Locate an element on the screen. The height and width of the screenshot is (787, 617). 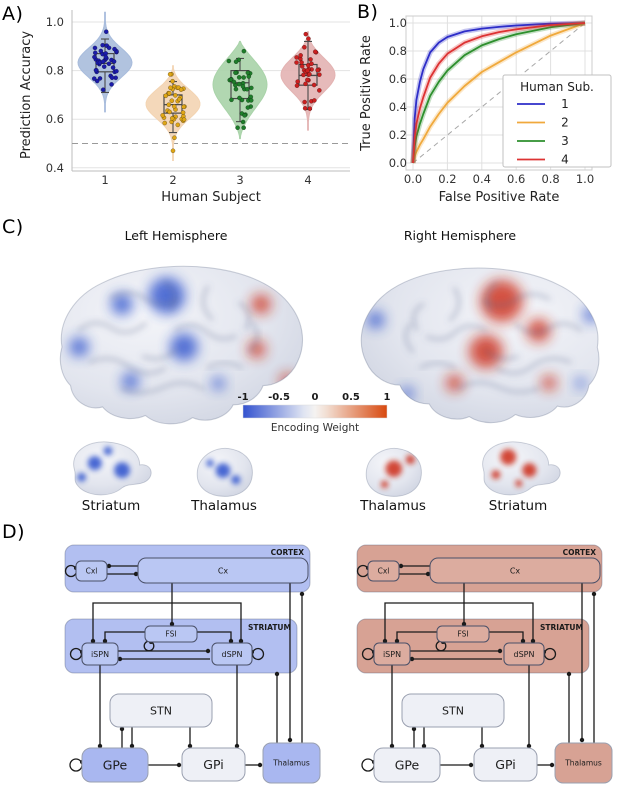
y-tick-label: 0.2 is located at coordinates (398, 135).